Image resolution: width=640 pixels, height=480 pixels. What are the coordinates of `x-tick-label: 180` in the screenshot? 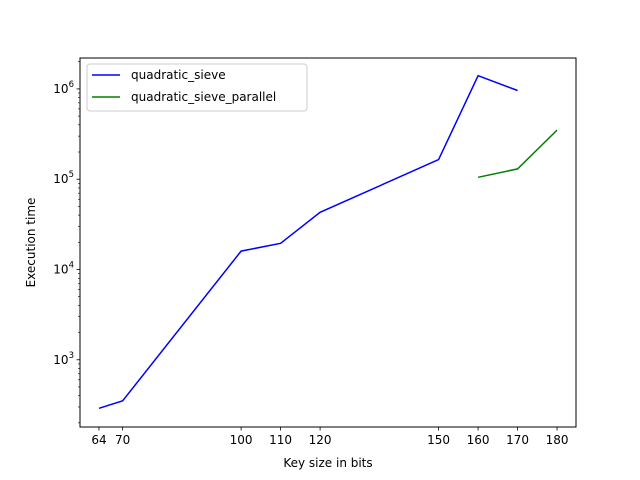 It's located at (557, 440).